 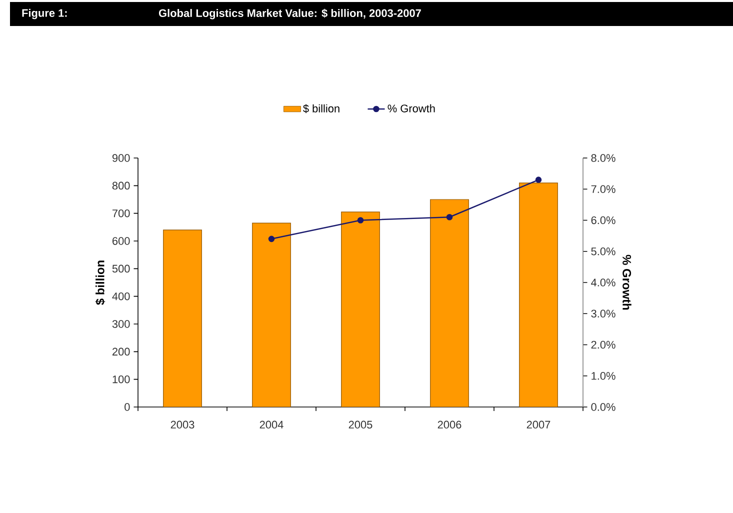 What do you see at coordinates (121, 296) in the screenshot?
I see `y-tick-label: 400` at bounding box center [121, 296].